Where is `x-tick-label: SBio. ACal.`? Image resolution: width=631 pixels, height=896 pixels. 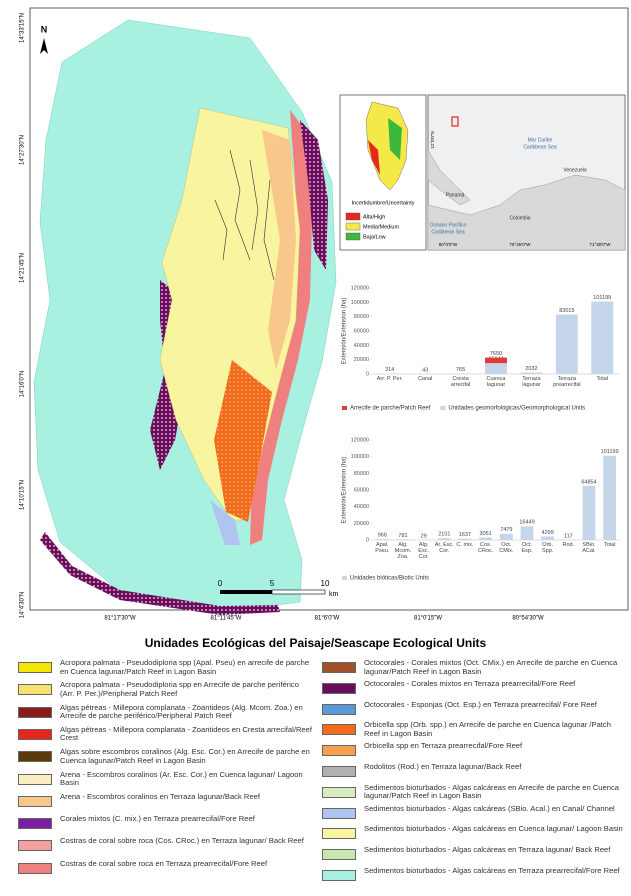
x-tick-label: SBio. ACal. is located at coordinates (589, 548).